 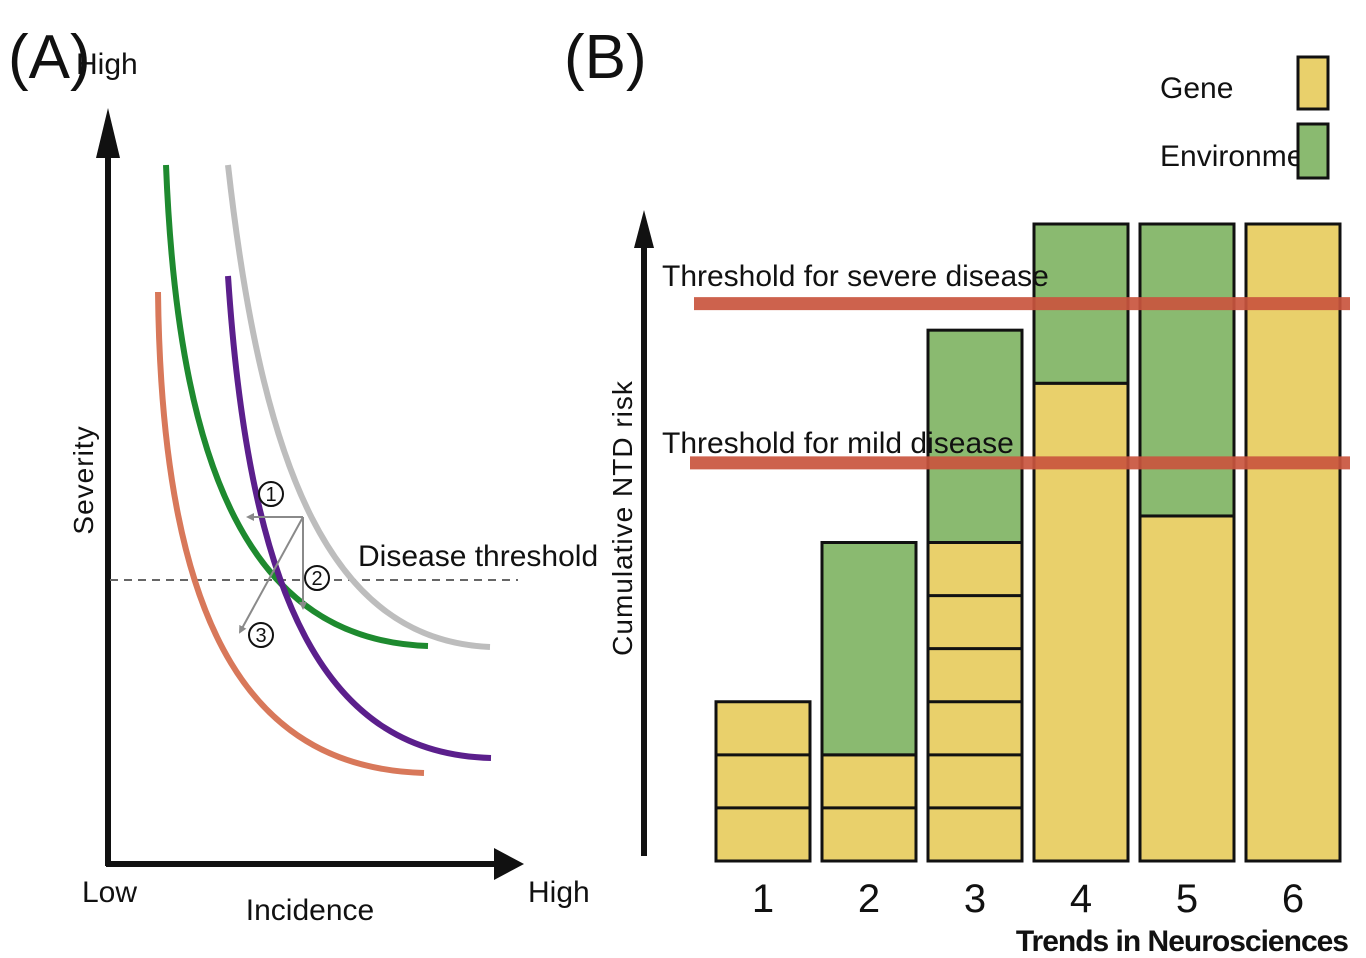 I want to click on bar-5-environment, so click(x=1187, y=370).